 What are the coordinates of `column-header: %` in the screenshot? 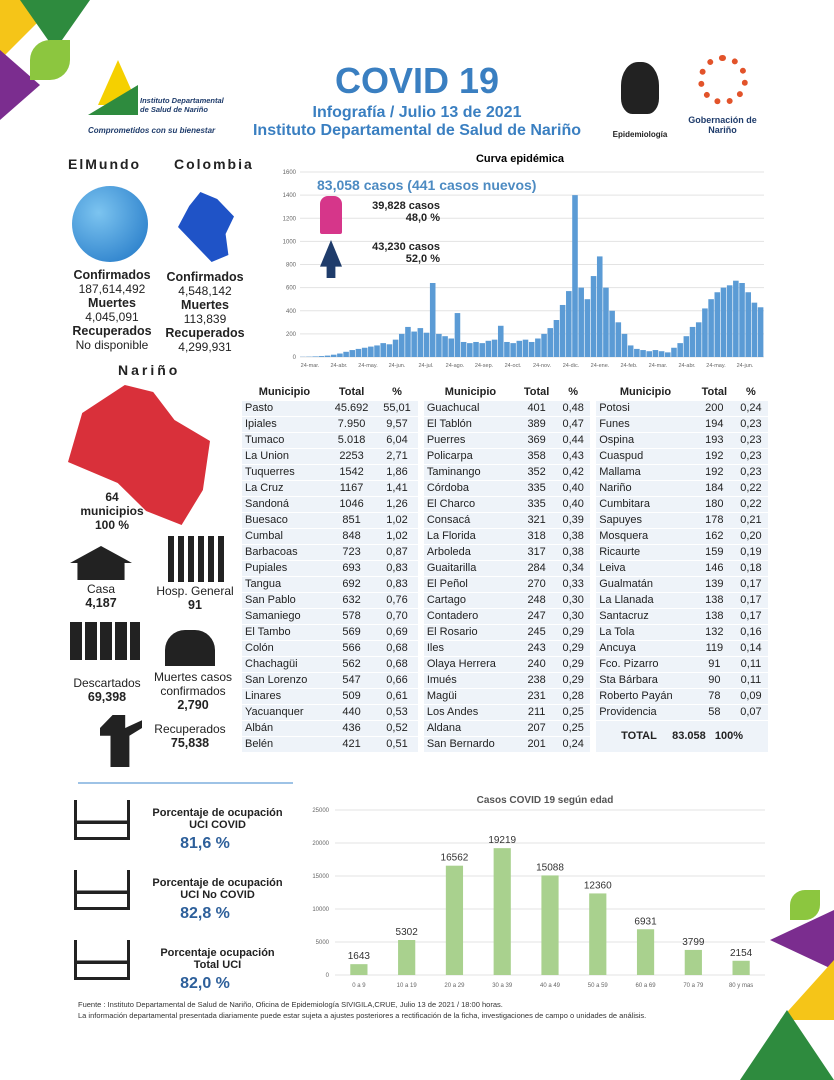 It's located at (573, 392).